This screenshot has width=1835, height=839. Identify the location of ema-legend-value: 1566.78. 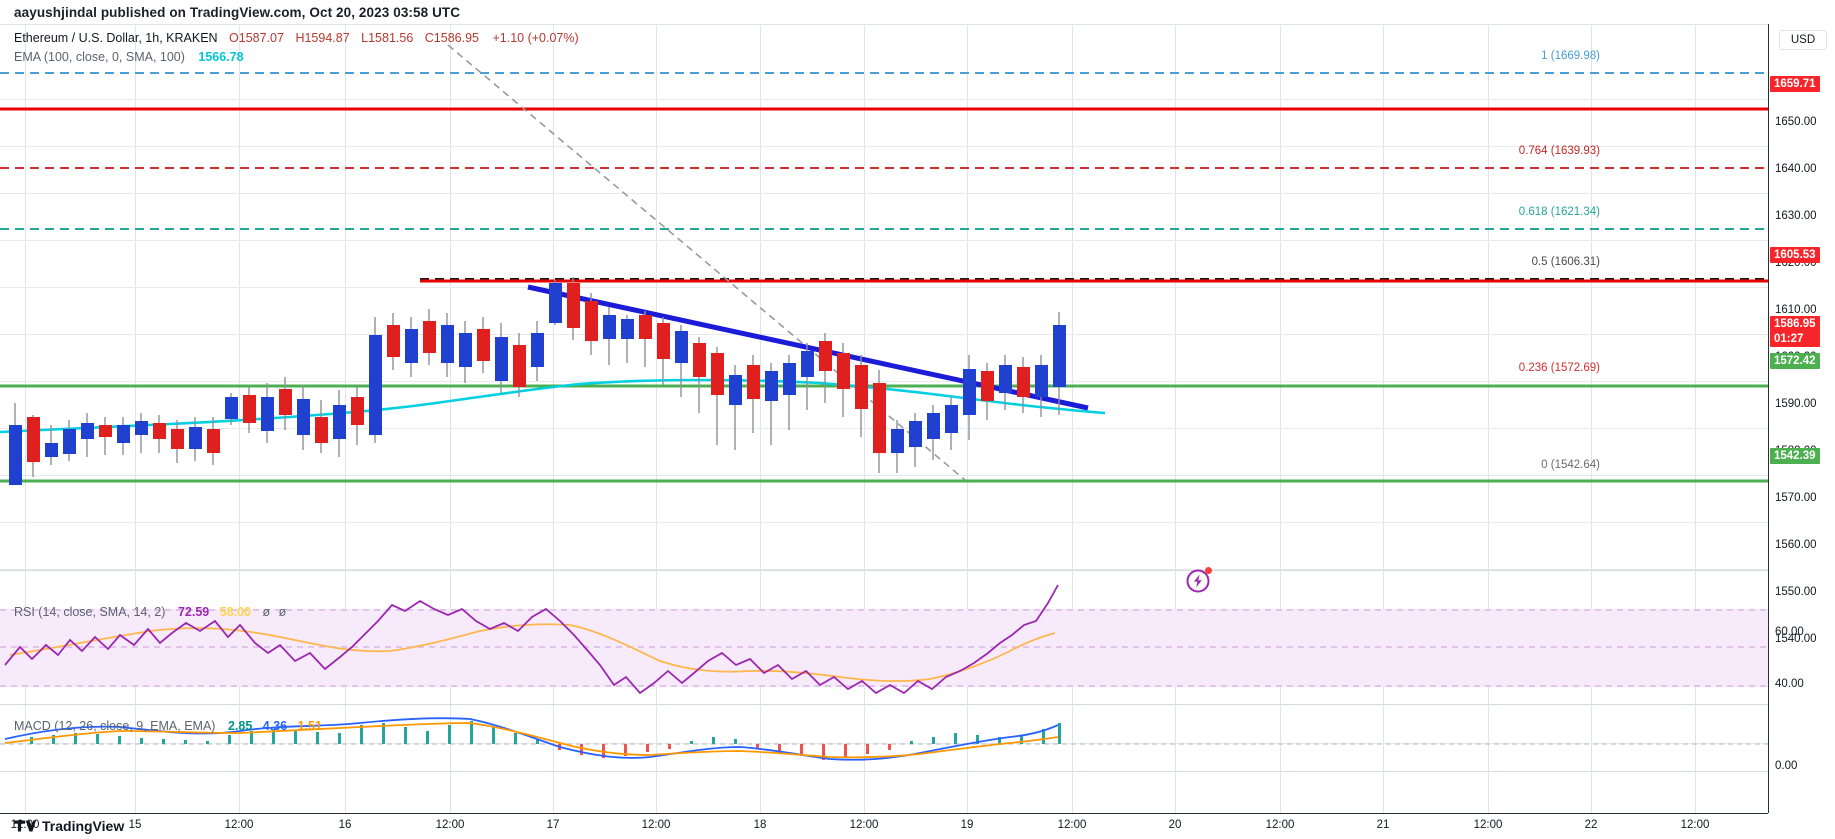
(221, 57).